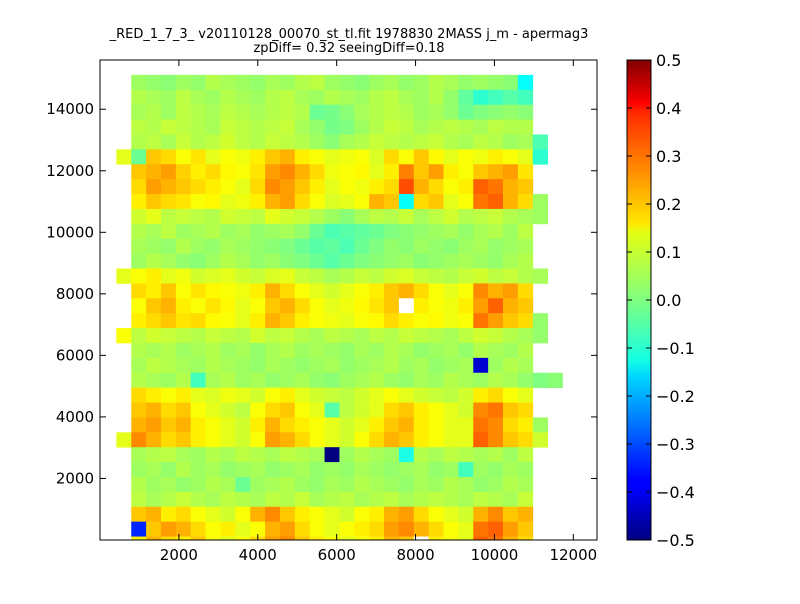 The image size is (800, 604). What do you see at coordinates (179, 555) in the screenshot?
I see `x-tick-label: 2000` at bounding box center [179, 555].